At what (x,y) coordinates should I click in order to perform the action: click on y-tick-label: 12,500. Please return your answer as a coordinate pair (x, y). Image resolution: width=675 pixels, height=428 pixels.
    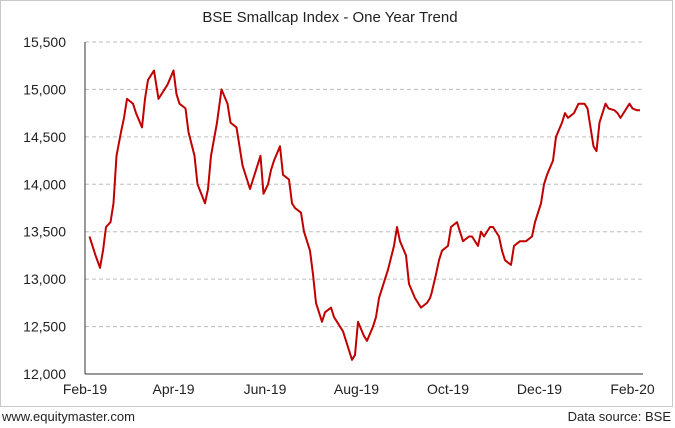
    Looking at the image, I should click on (44, 327).